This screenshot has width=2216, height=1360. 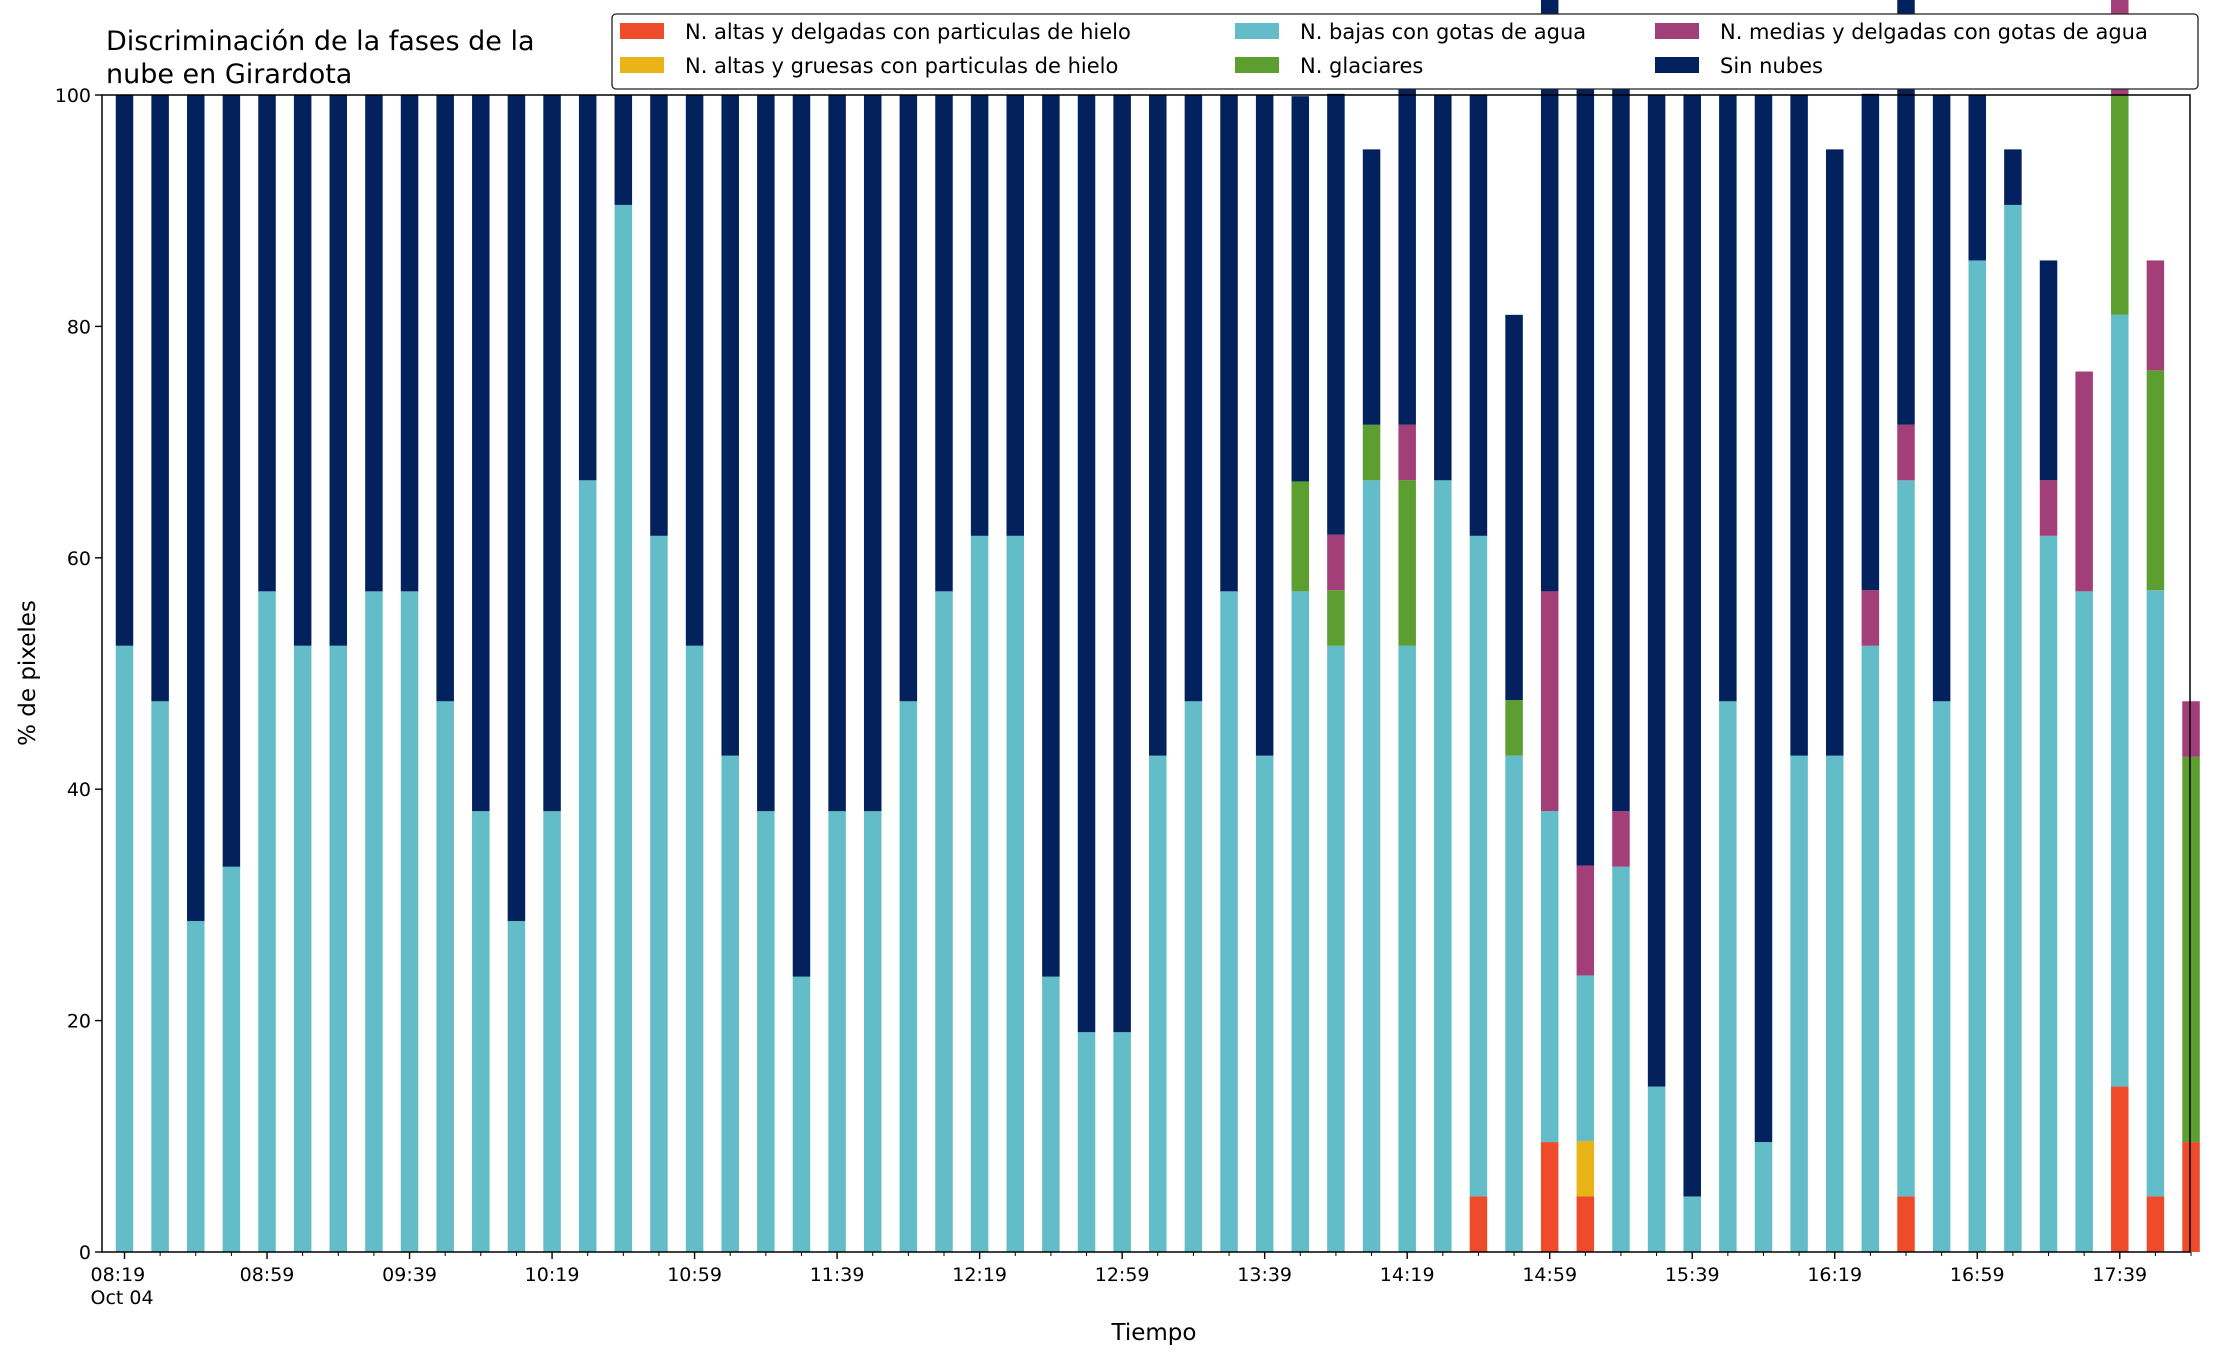 What do you see at coordinates (837, 1275) in the screenshot?
I see `x-tick-label: 11:39` at bounding box center [837, 1275].